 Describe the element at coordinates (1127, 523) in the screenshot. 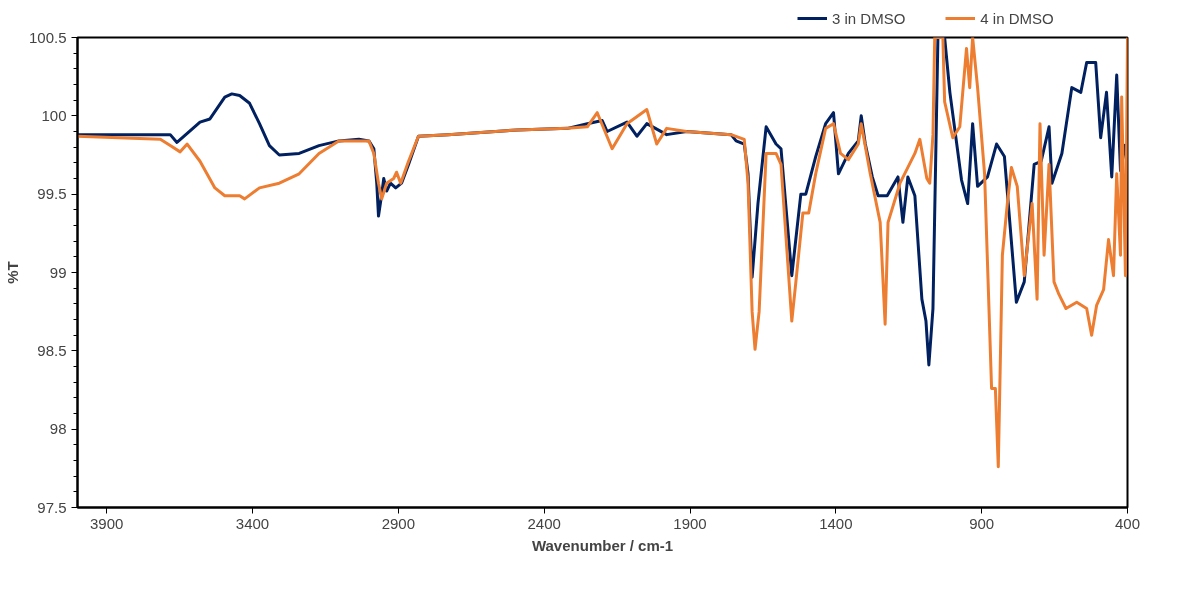

I see `x-tick-label: 400` at that location.